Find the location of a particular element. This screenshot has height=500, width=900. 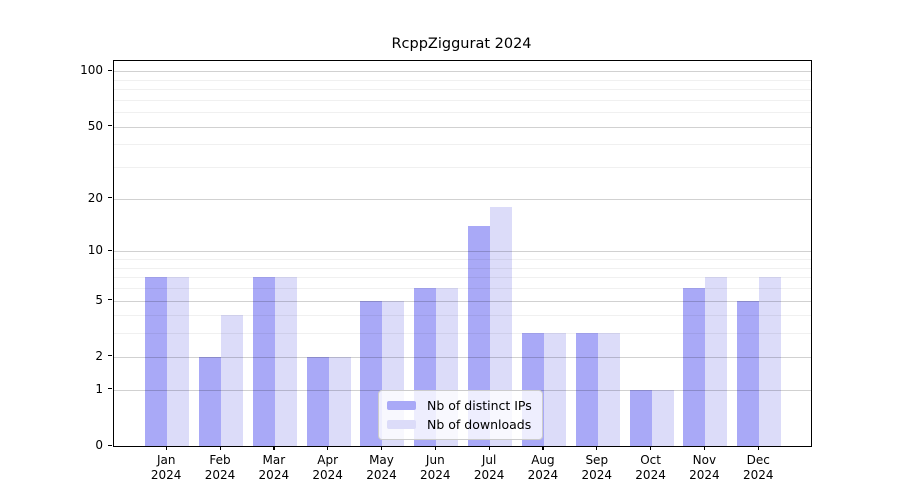

x-tick-label: May 2024 is located at coordinates (381, 467).